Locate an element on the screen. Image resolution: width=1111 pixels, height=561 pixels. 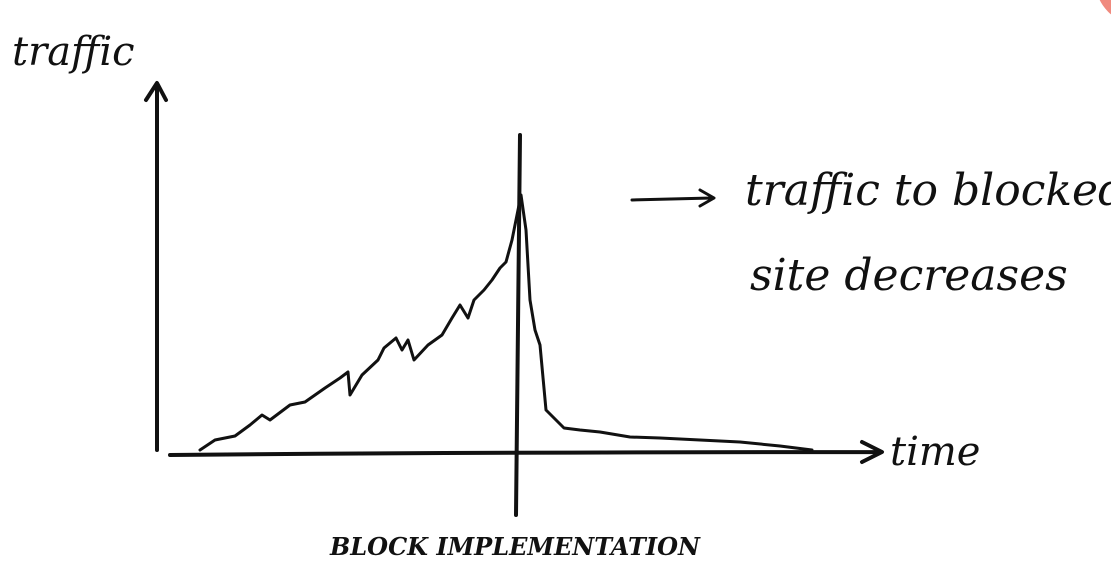
corner-blob is located at coordinates (1105, 7).